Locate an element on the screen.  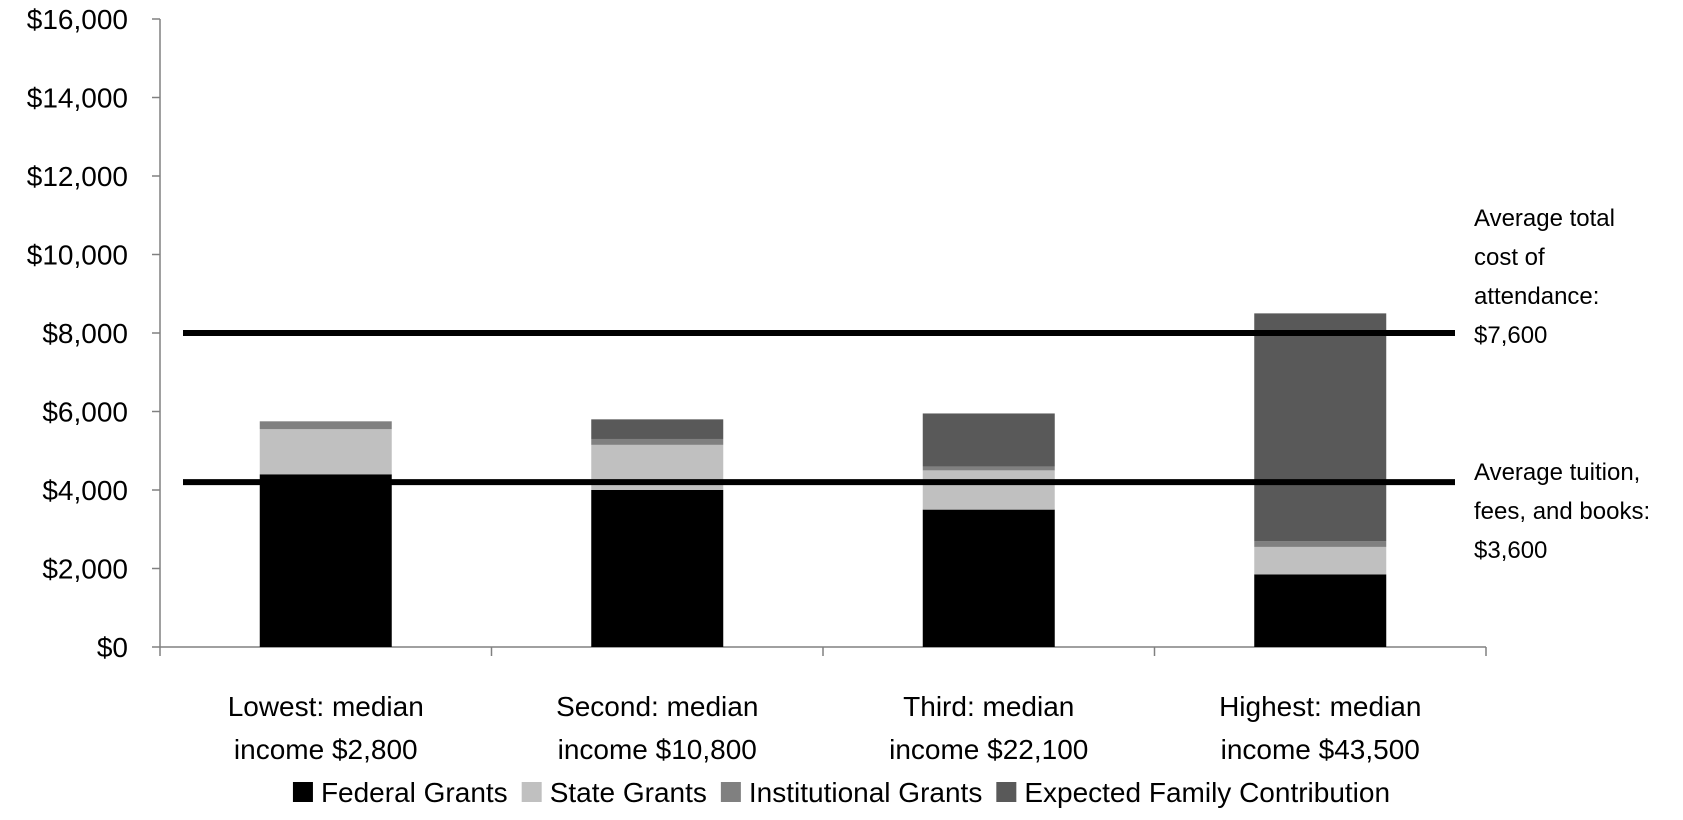
reference-line-label: $7,600 is located at coordinates (1510, 335).